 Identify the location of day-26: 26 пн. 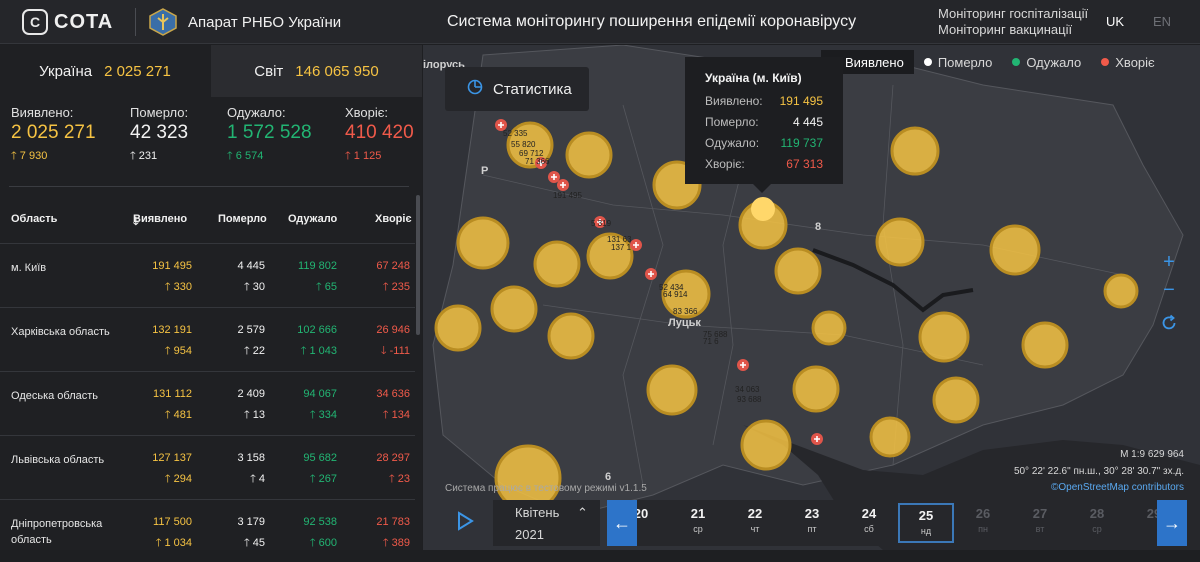
(983, 523).